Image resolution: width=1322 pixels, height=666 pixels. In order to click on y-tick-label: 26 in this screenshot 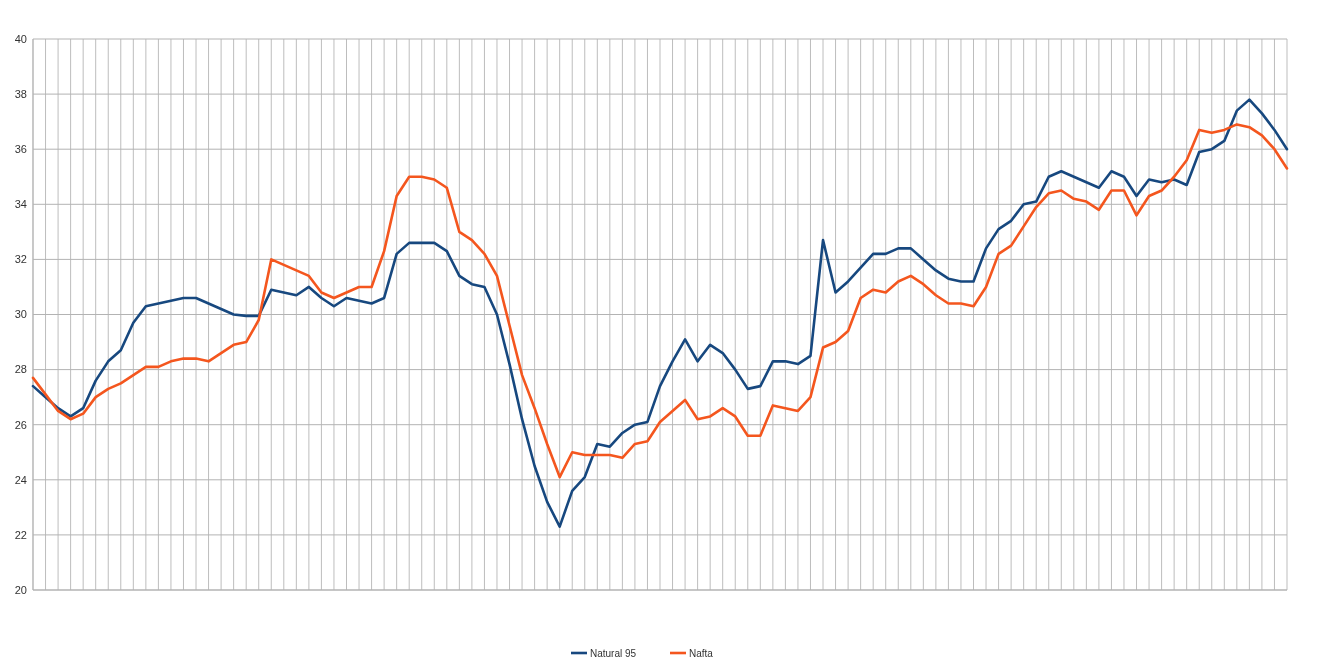, I will do `click(20, 424)`.